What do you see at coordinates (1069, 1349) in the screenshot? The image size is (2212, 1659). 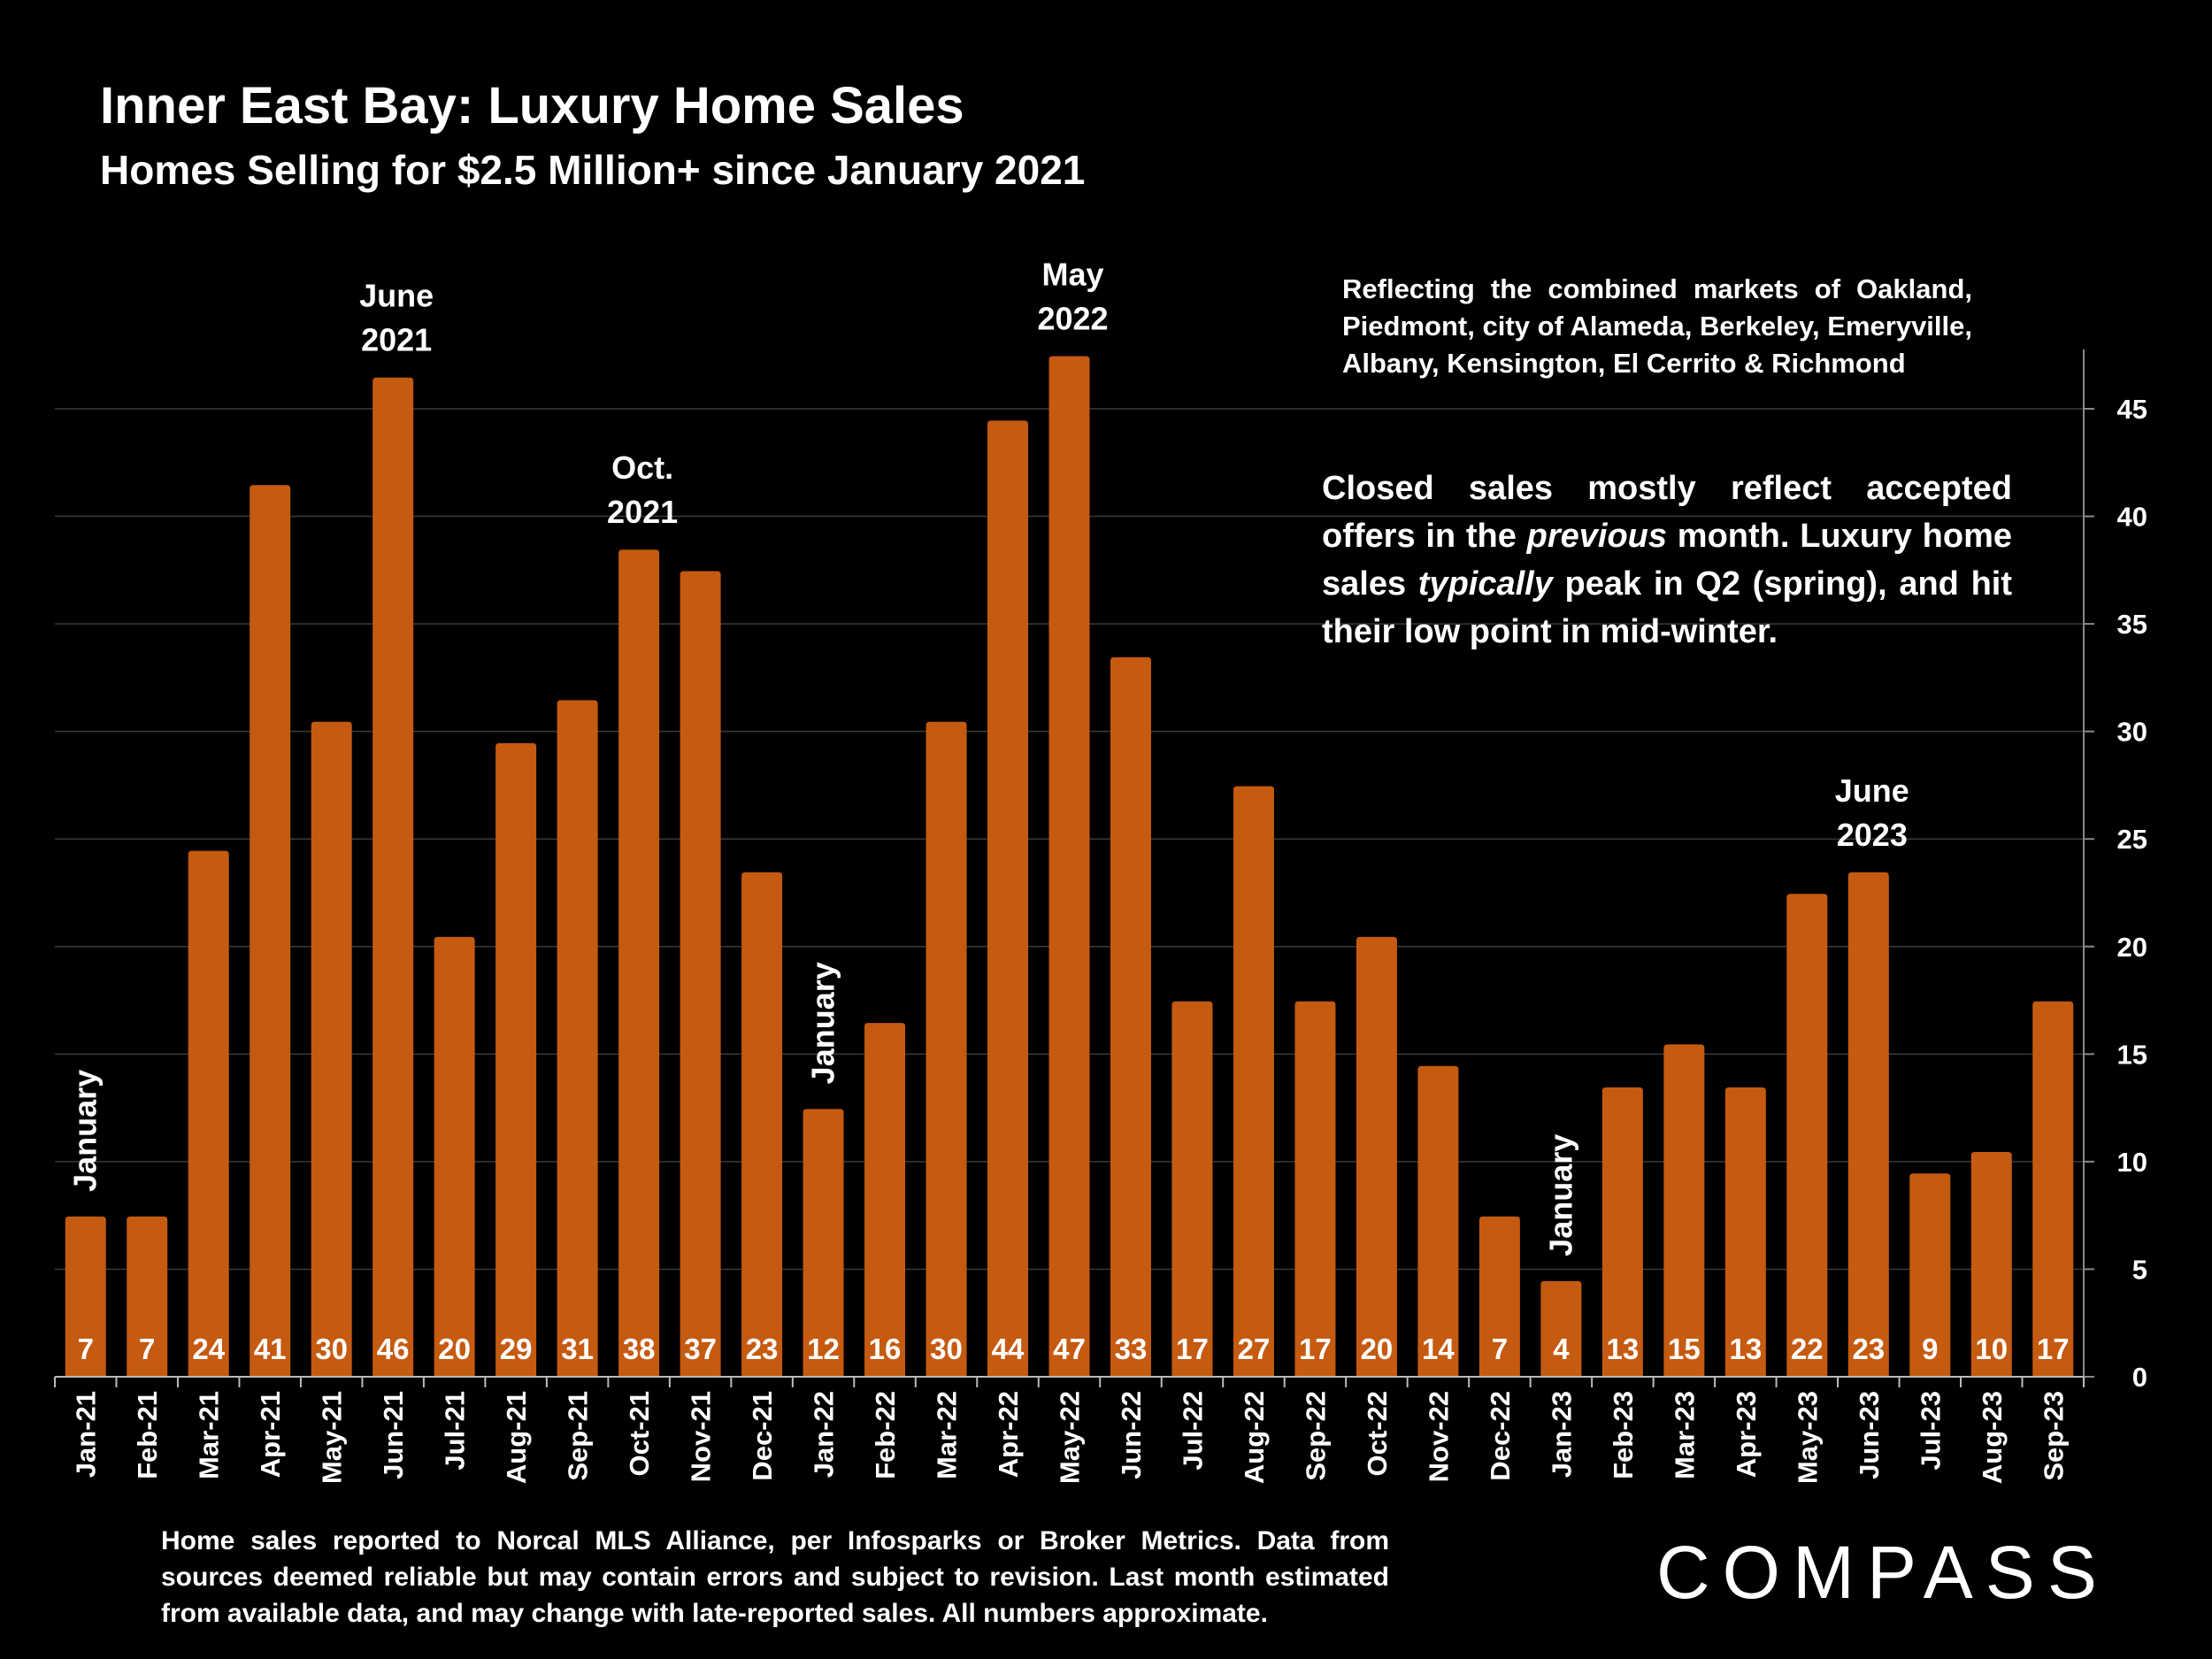 I see `bar-value-label: 47` at bounding box center [1069, 1349].